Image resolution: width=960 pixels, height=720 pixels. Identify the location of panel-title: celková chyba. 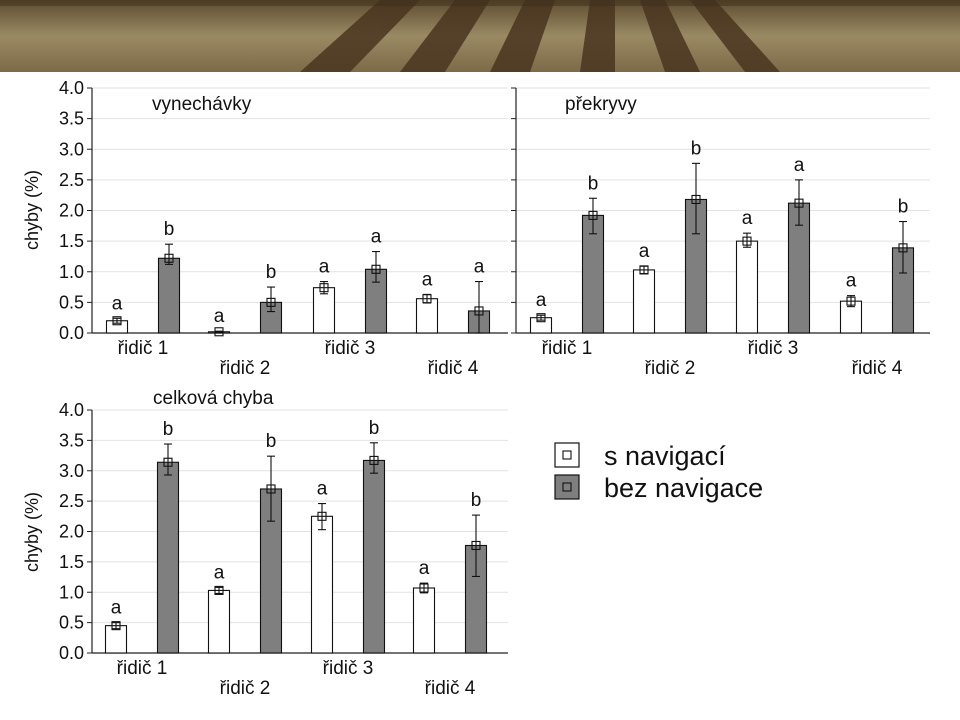
(213, 398).